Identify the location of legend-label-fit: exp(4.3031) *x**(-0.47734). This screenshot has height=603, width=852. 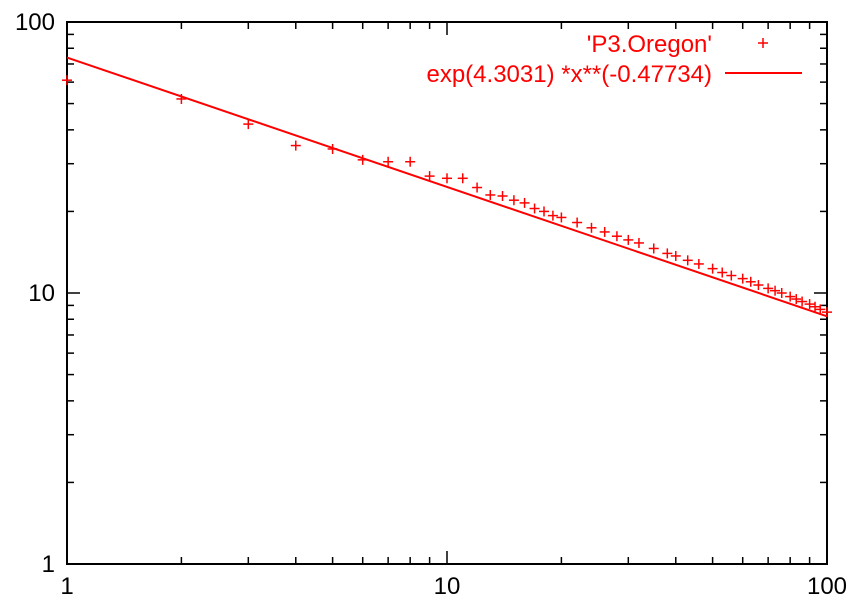
(569, 74).